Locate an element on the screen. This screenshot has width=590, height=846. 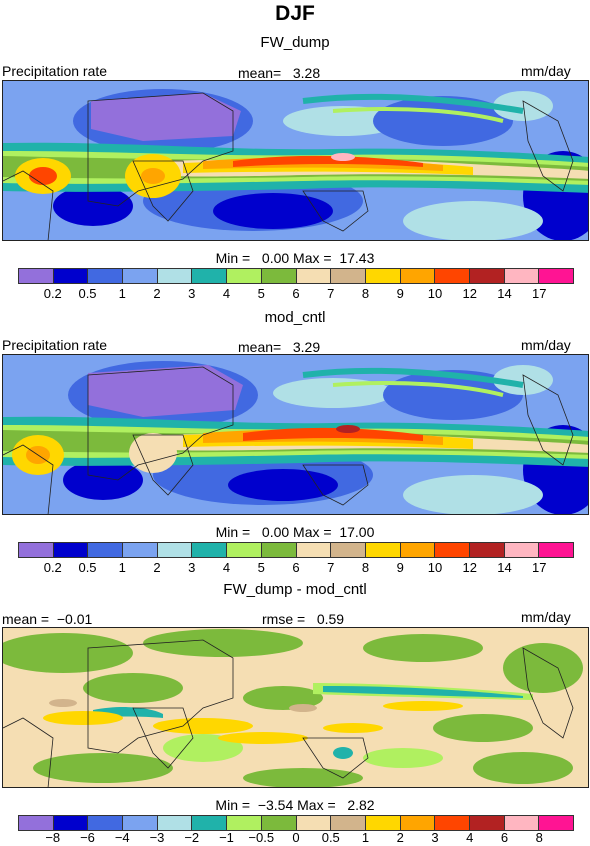
panel-2-units-label: mm/day is located at coordinates (546, 345).